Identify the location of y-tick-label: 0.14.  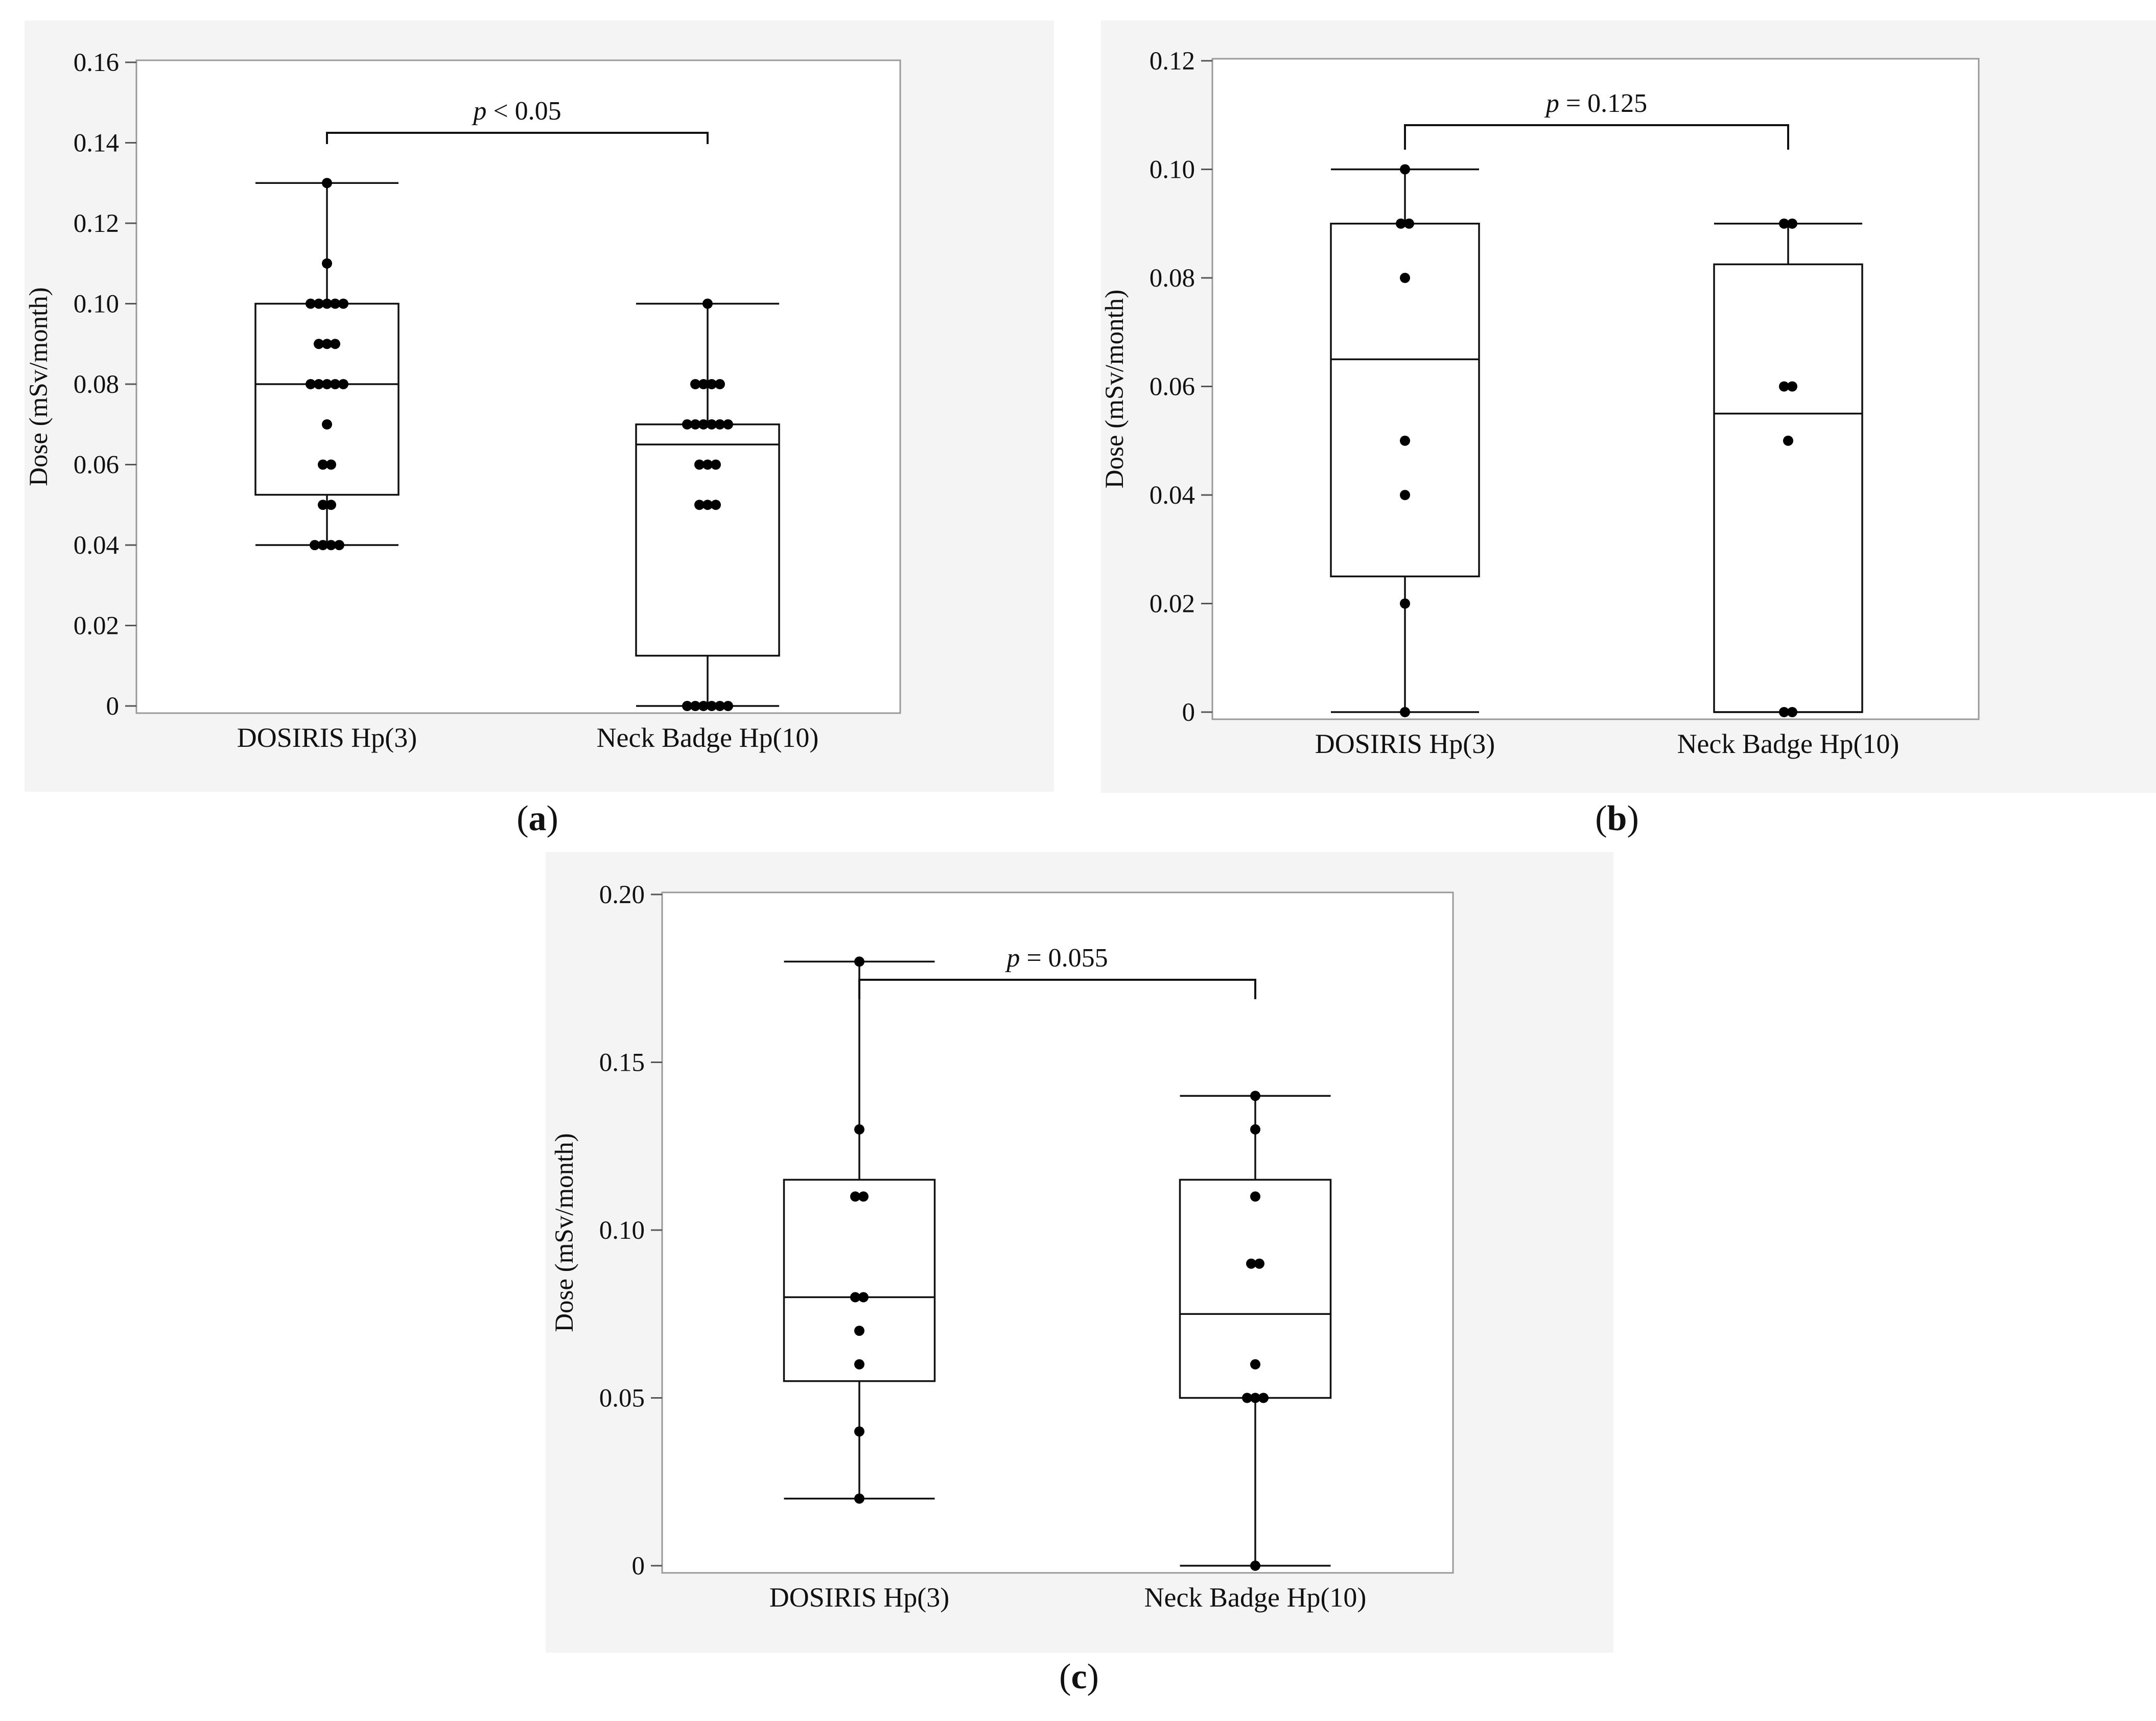
(96, 143).